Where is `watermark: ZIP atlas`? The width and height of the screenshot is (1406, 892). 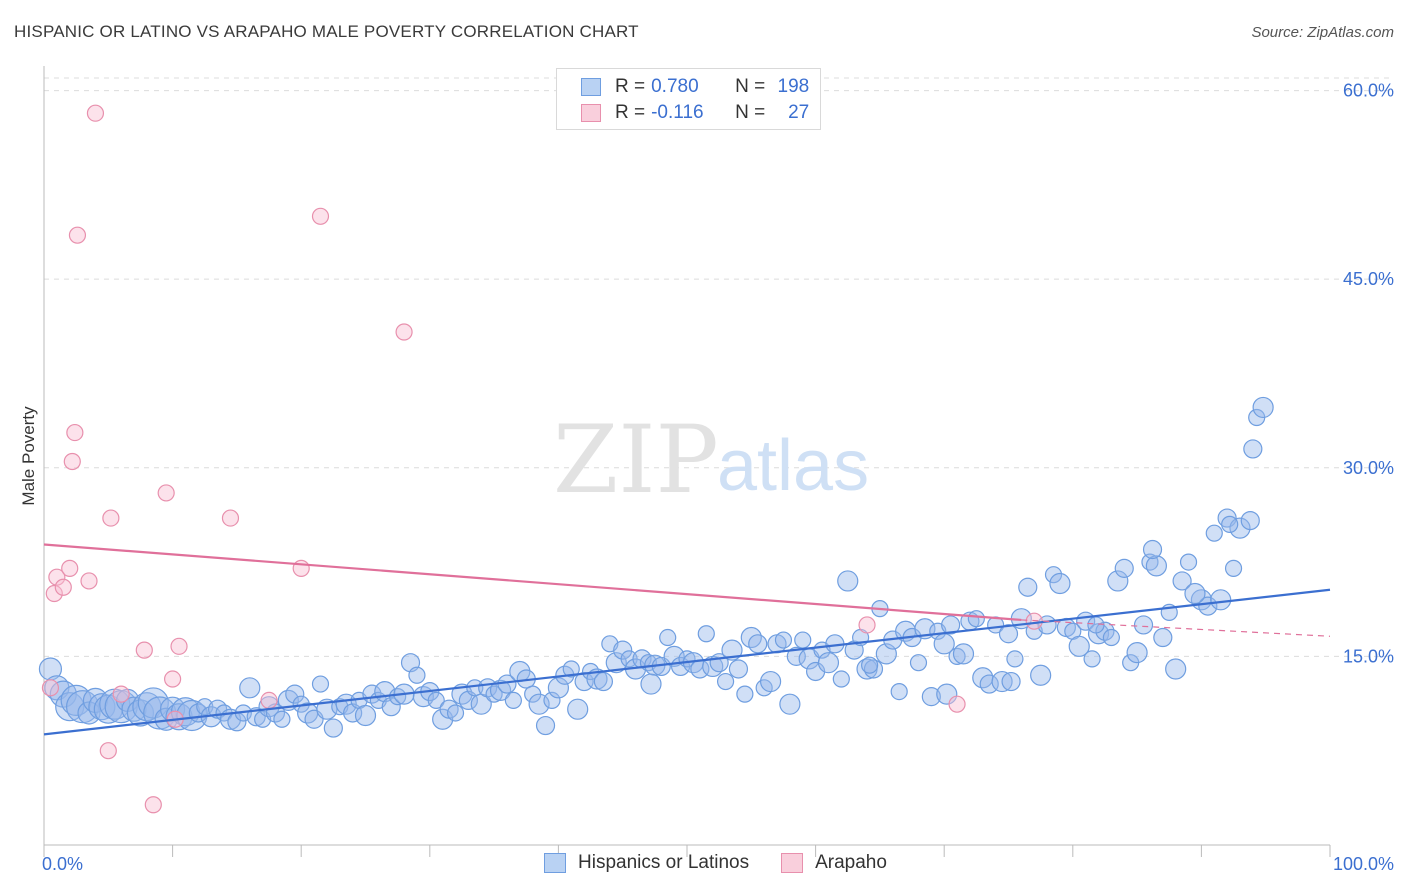
watermark: ZIP atlas is located at coordinates (711, 460).